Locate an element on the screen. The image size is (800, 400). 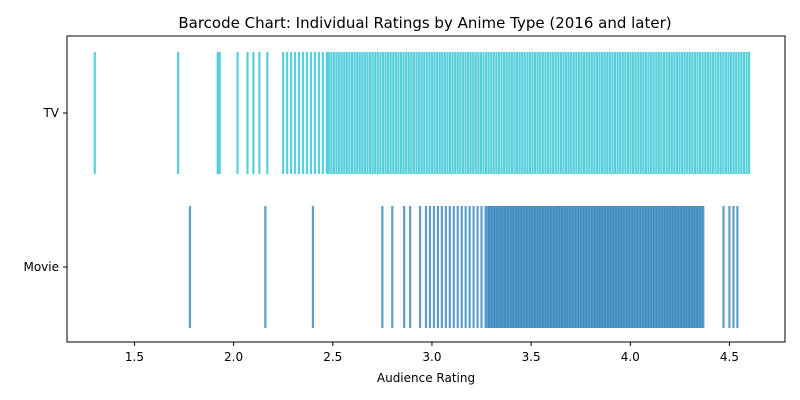
x-axis-label: Audience Rating is located at coordinates (426, 378).